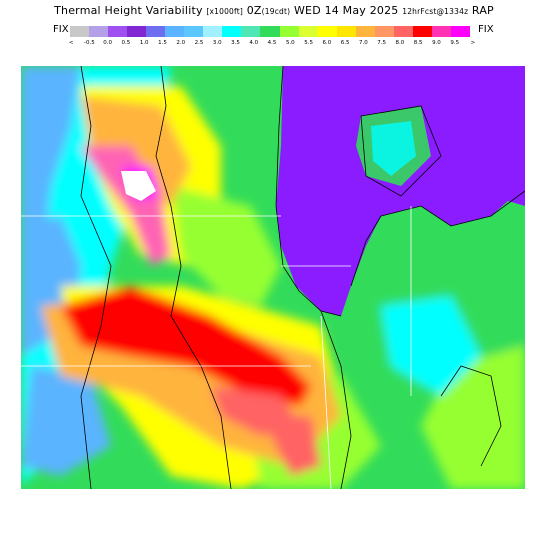 This screenshot has width=548, height=548. What do you see at coordinates (482, 10) in the screenshot?
I see `title-model: RAP` at bounding box center [482, 10].